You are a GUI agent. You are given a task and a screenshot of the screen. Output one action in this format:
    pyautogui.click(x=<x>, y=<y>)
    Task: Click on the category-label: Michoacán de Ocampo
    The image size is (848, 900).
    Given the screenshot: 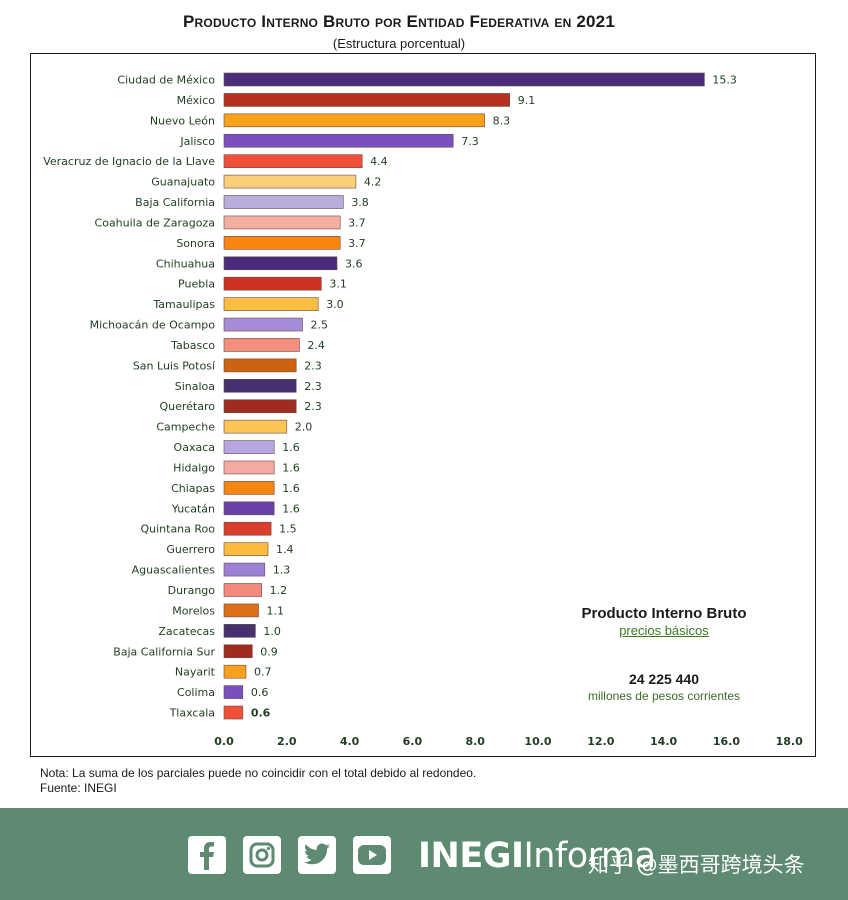 What is the action you would take?
    pyautogui.click(x=153, y=325)
    